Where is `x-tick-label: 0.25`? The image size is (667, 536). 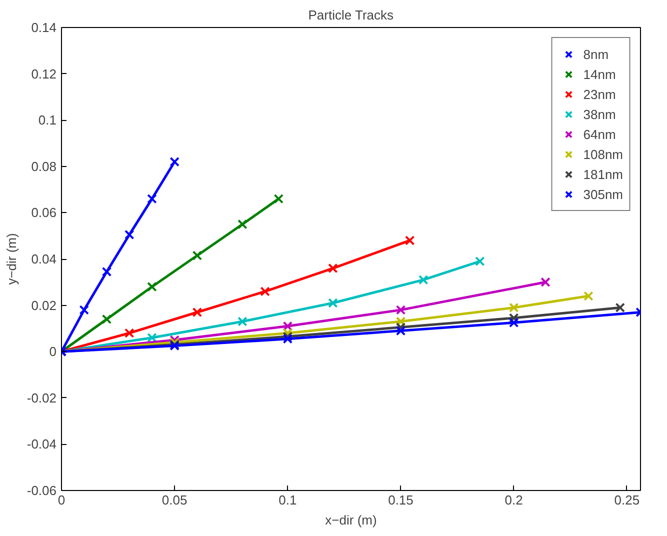
x-tick-label: 0.25 is located at coordinates (627, 500).